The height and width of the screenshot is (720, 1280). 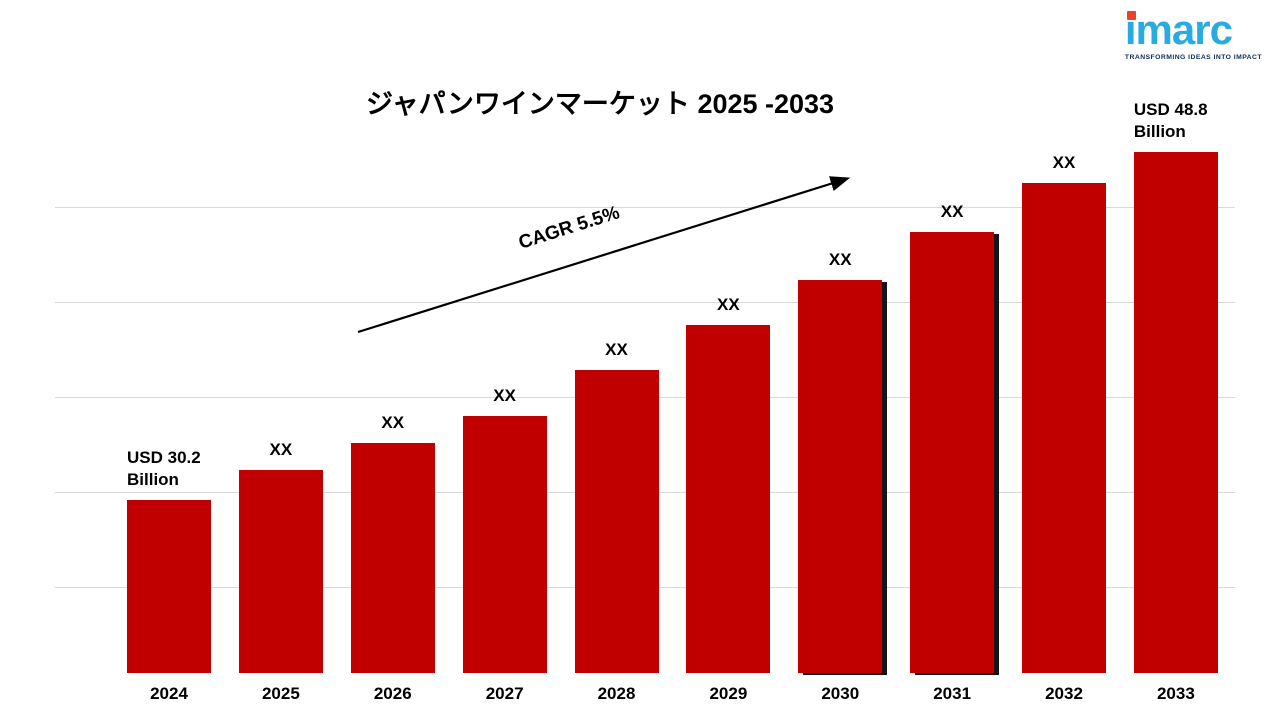 What do you see at coordinates (1064, 693) in the screenshot?
I see `x-axis-tick: 2032` at bounding box center [1064, 693].